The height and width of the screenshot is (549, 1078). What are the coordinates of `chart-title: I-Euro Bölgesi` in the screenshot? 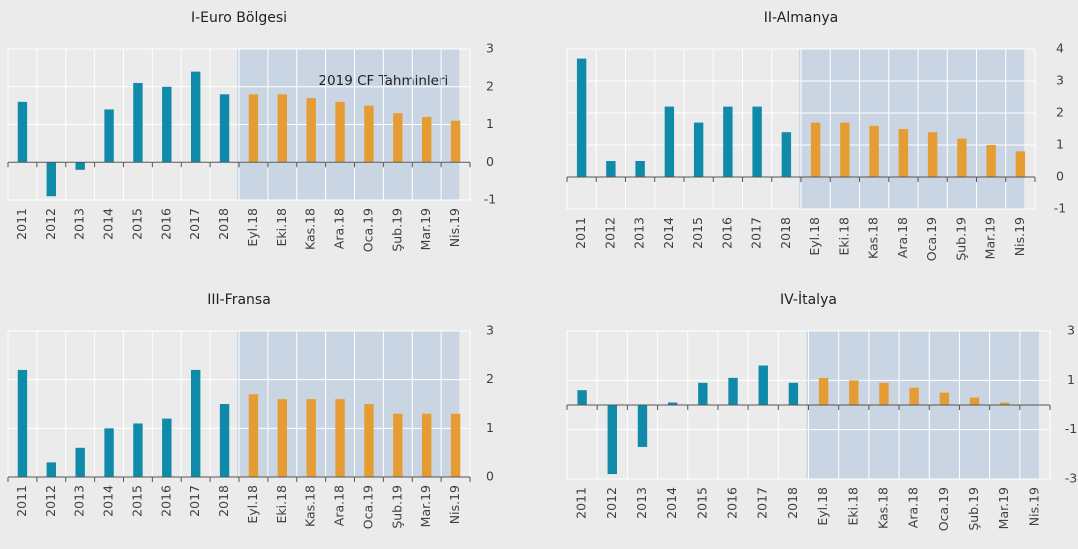 It's located at (239, 18).